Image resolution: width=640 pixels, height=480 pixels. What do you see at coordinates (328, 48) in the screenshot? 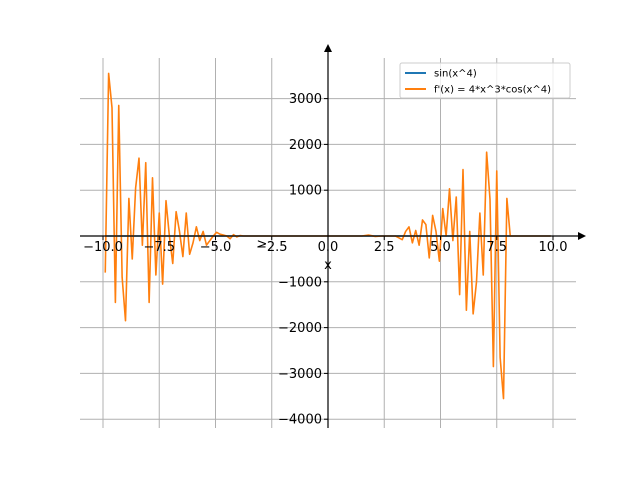
I see `y-axis-arrow` at bounding box center [328, 48].